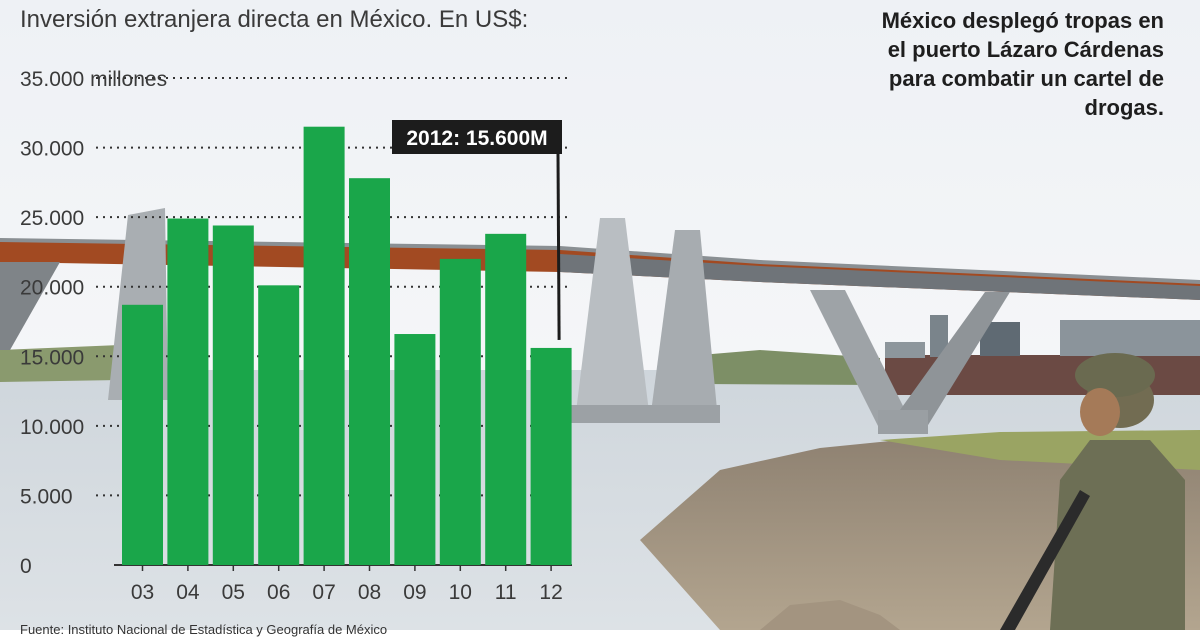 This screenshot has height=637, width=1200. I want to click on y-tick-label: 10.000, so click(52, 427).